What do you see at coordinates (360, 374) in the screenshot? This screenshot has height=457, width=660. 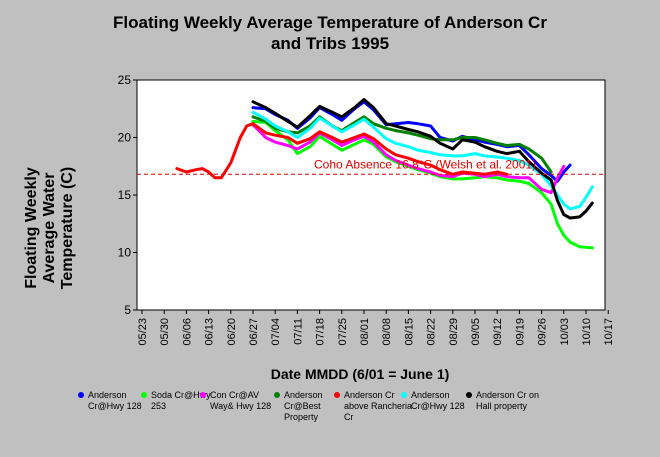 I see `x-axis-label: Date MMDD (6/01 = June 1)` at bounding box center [360, 374].